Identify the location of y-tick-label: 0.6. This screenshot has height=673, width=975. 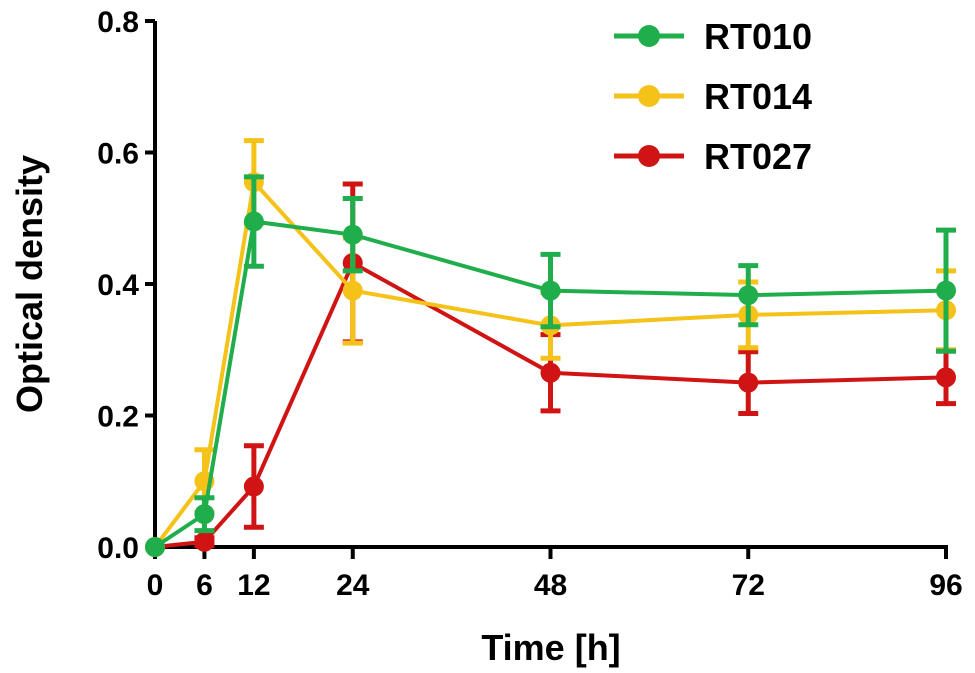
(118, 154).